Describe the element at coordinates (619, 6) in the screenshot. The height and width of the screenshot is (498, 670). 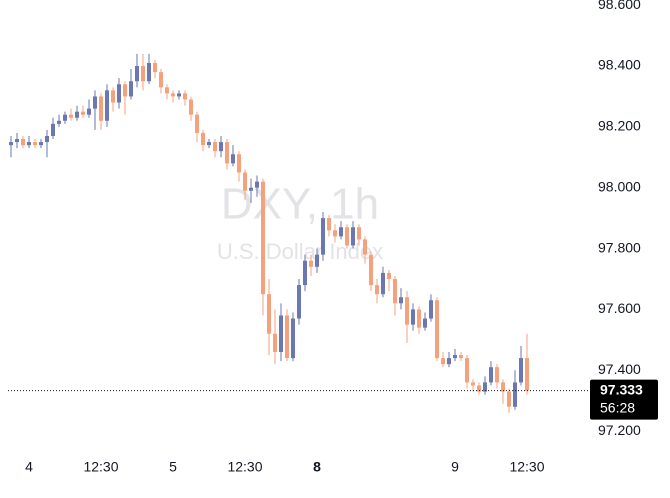
I see `y-tick-label: 98.600` at that location.